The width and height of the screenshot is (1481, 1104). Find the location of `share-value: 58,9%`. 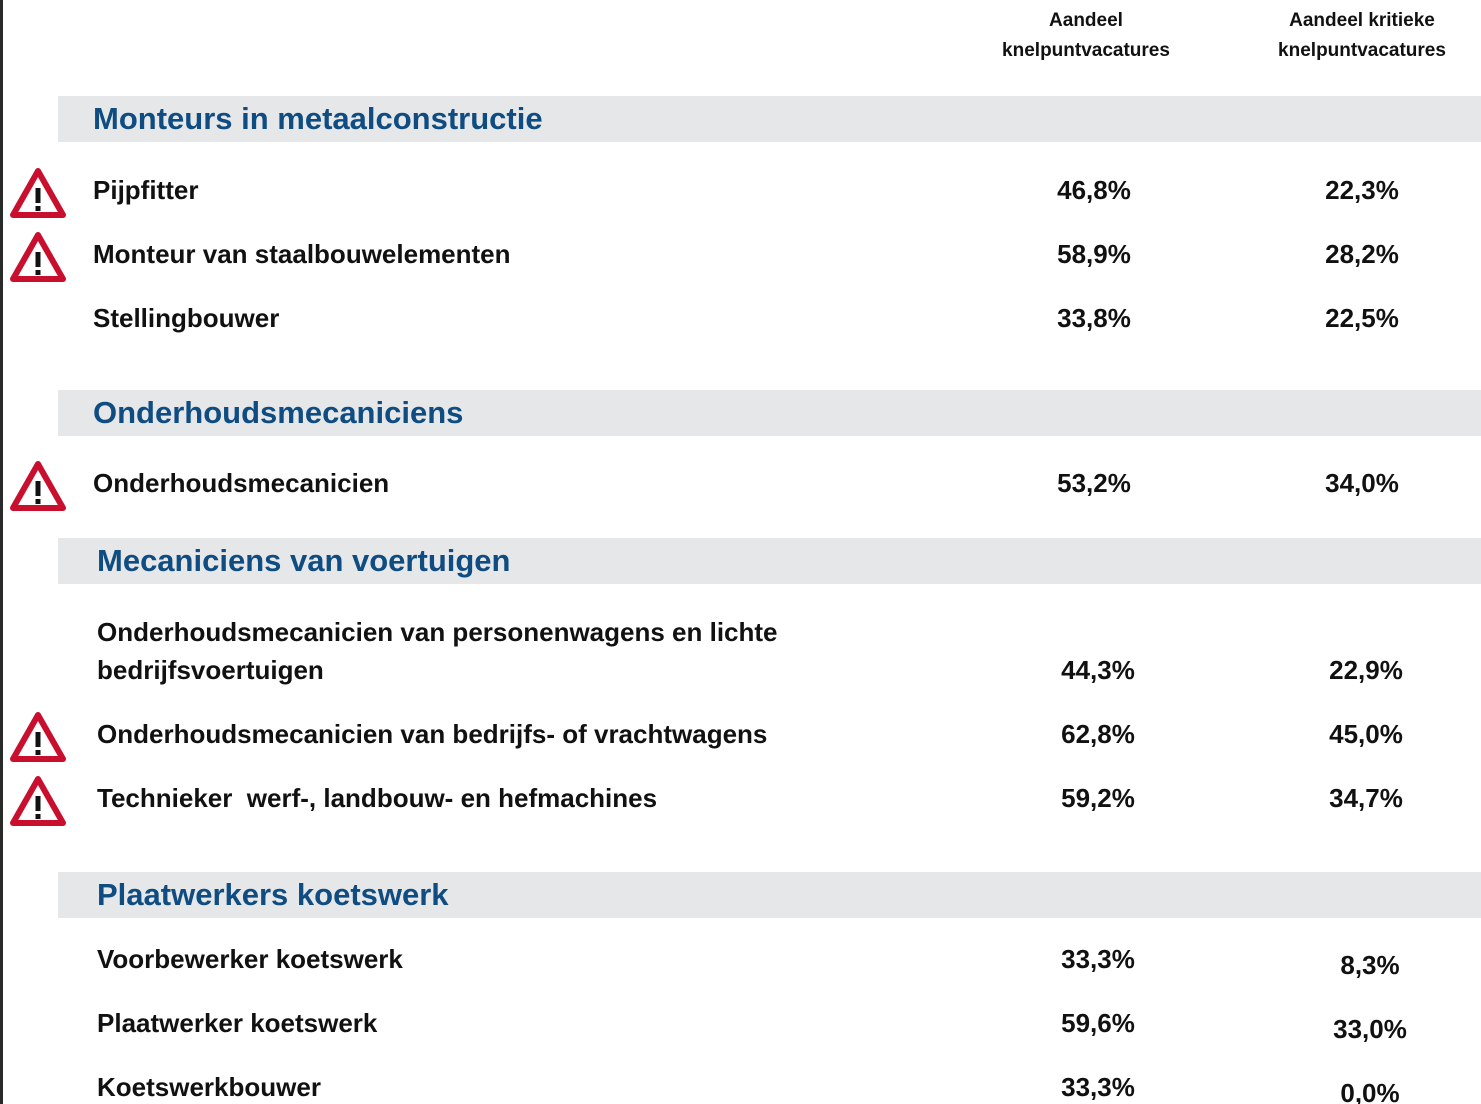

share-value: 58,9% is located at coordinates (1094, 254).